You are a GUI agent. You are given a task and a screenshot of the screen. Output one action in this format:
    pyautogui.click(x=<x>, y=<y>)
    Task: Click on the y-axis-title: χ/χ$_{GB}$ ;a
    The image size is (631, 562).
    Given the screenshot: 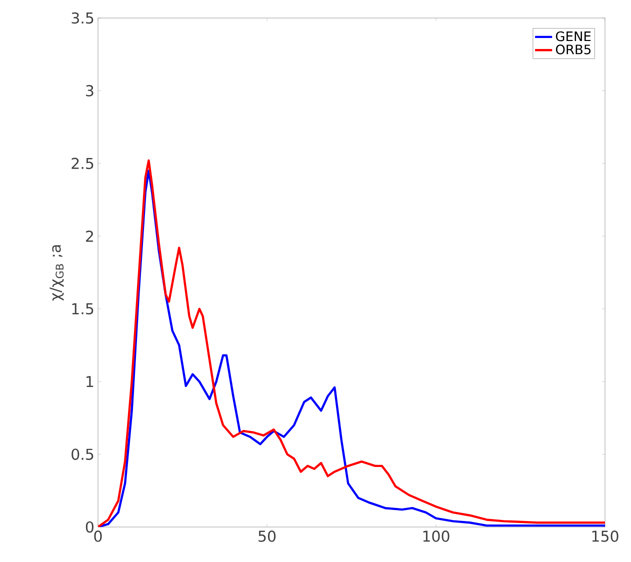 What is the action you would take?
    pyautogui.click(x=57, y=273)
    